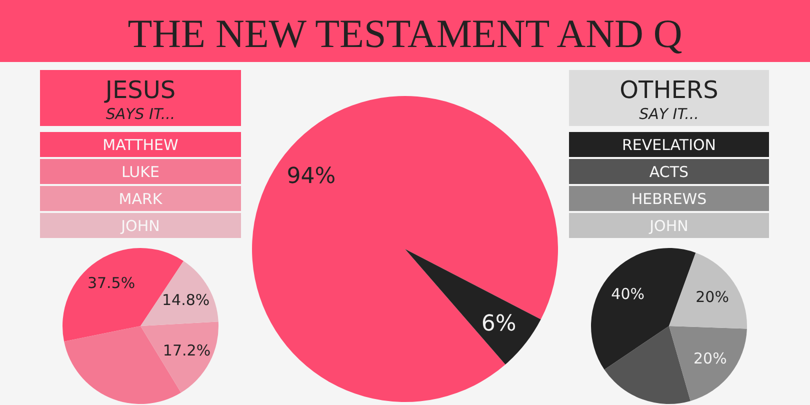 This screenshot has height=405, width=810. Describe the element at coordinates (669, 90) in the screenshot. I see `chart-title: OTHERS` at that location.